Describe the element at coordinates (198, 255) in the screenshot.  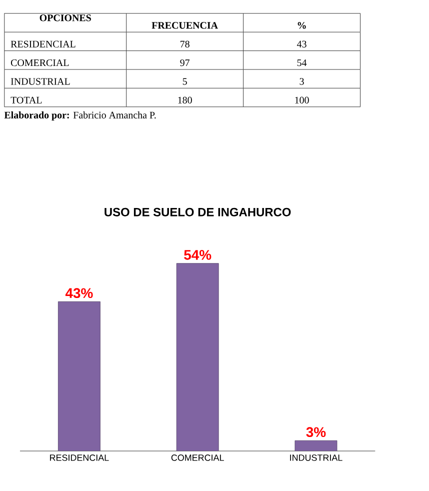
I see `data-label: 54%` at that location.